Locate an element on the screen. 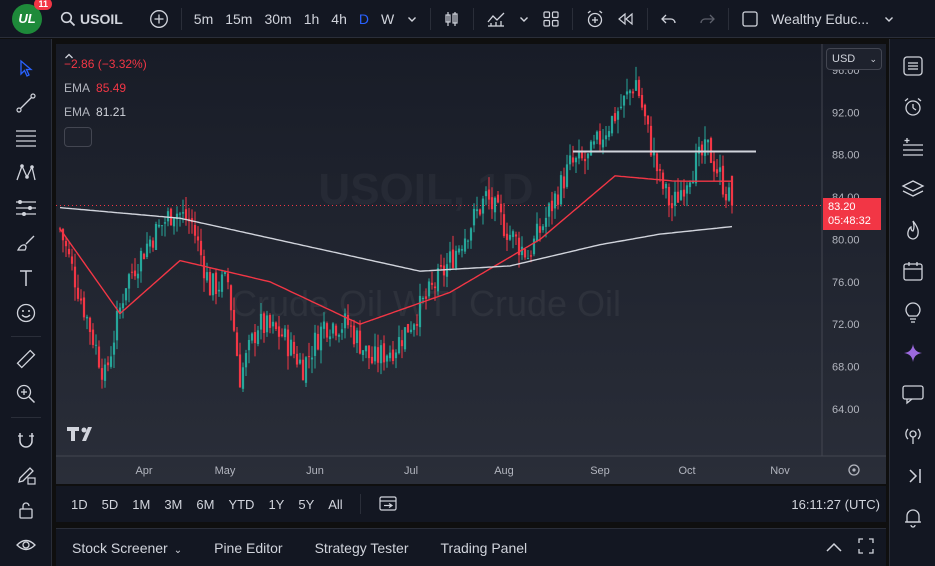 The height and width of the screenshot is (566, 935). hotlists-button is located at coordinates (913, 230).